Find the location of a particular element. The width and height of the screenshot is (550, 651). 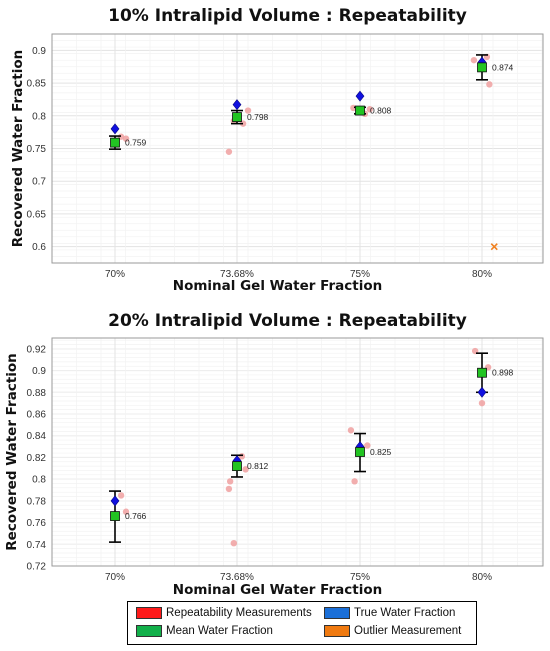

y-tick-label: 0.6 is located at coordinates (39, 247).